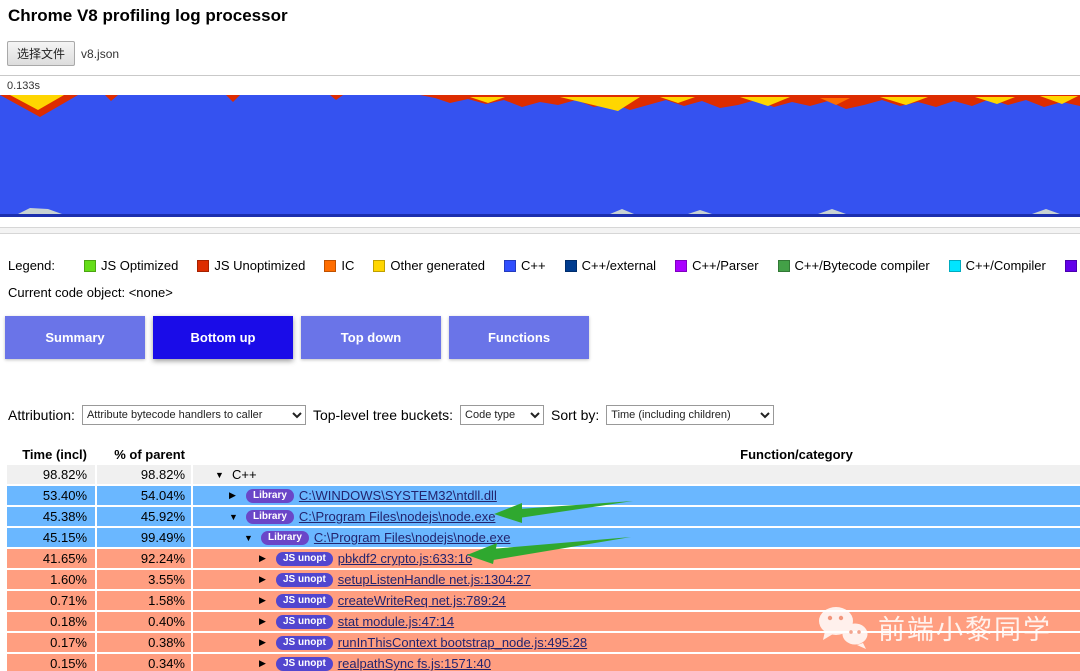 This screenshot has height=671, width=1080. Describe the element at coordinates (525, 265) in the screenshot. I see `legend-item: C++` at that location.